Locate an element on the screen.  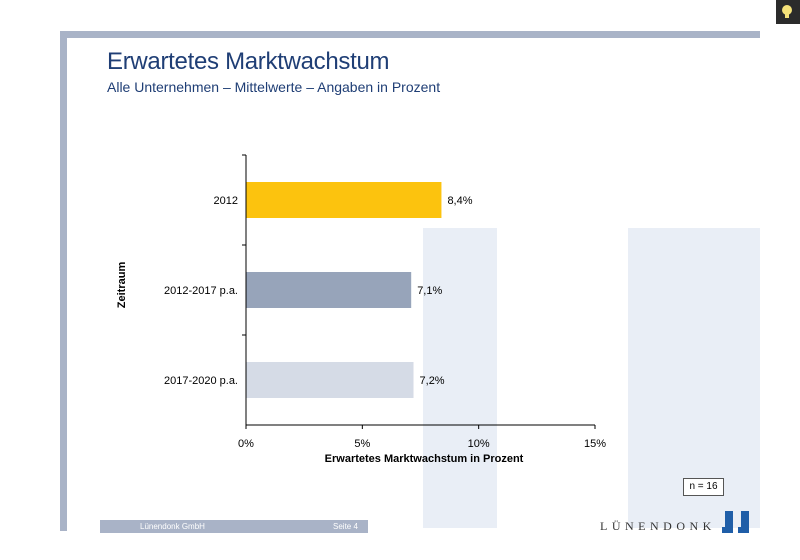
footer-company: Lünendonk GmbH is located at coordinates (172, 526).